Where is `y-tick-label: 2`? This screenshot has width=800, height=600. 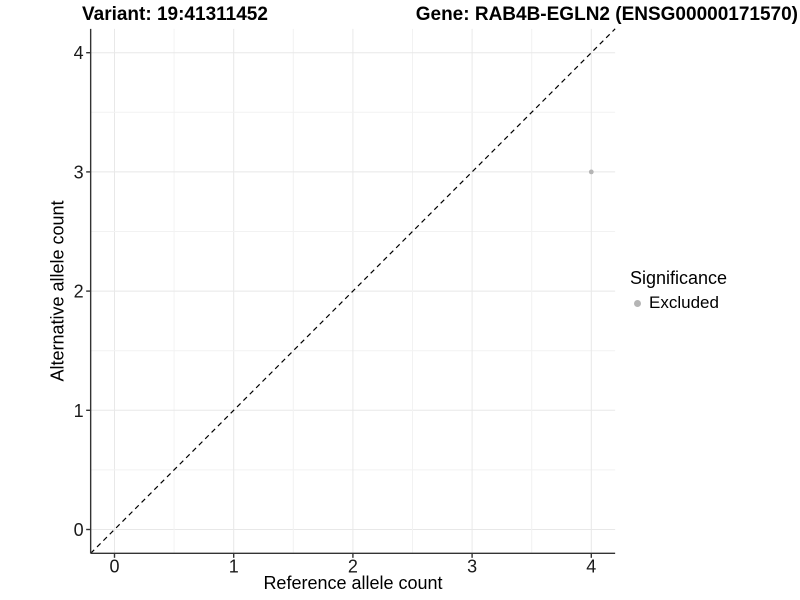
y-tick-label: 2 is located at coordinates (79, 292).